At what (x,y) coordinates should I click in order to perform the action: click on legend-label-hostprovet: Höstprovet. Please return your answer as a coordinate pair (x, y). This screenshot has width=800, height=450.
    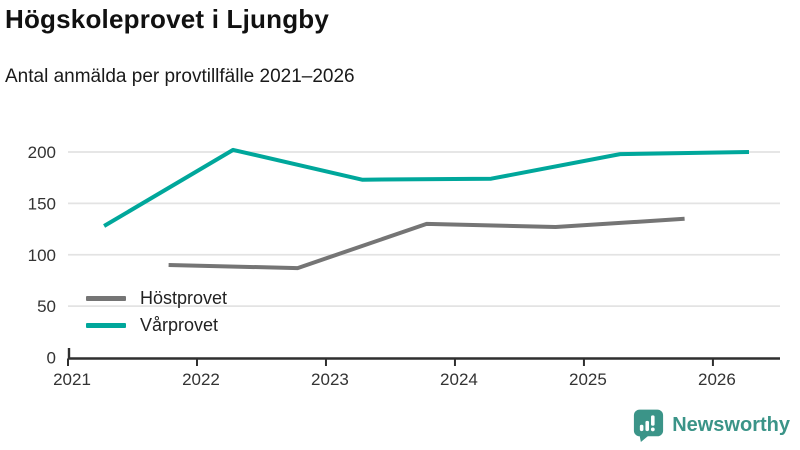
    Looking at the image, I should click on (184, 297).